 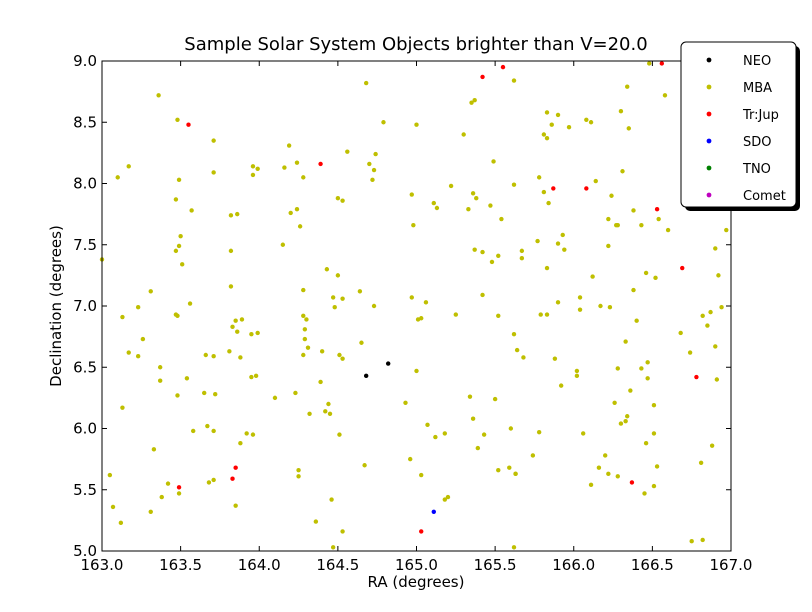 I want to click on y-tick-label: 8.5, so click(x=85, y=122).